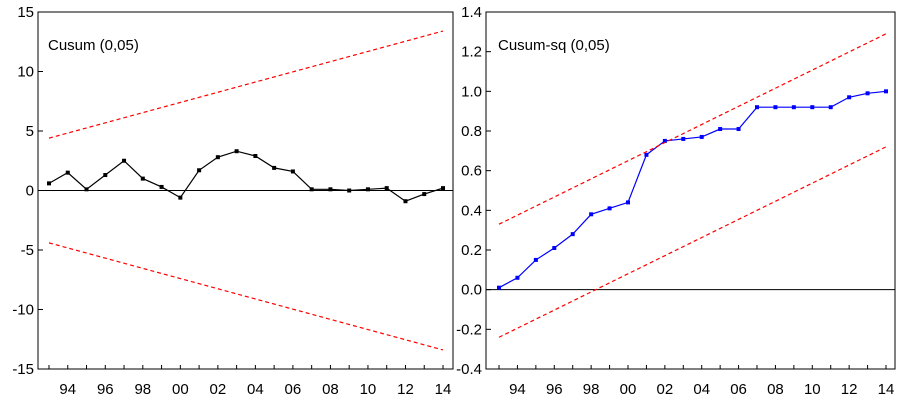 This screenshot has height=409, width=897. What do you see at coordinates (849, 389) in the screenshot?
I see `cusum-sq-xtick-label: 12` at bounding box center [849, 389].